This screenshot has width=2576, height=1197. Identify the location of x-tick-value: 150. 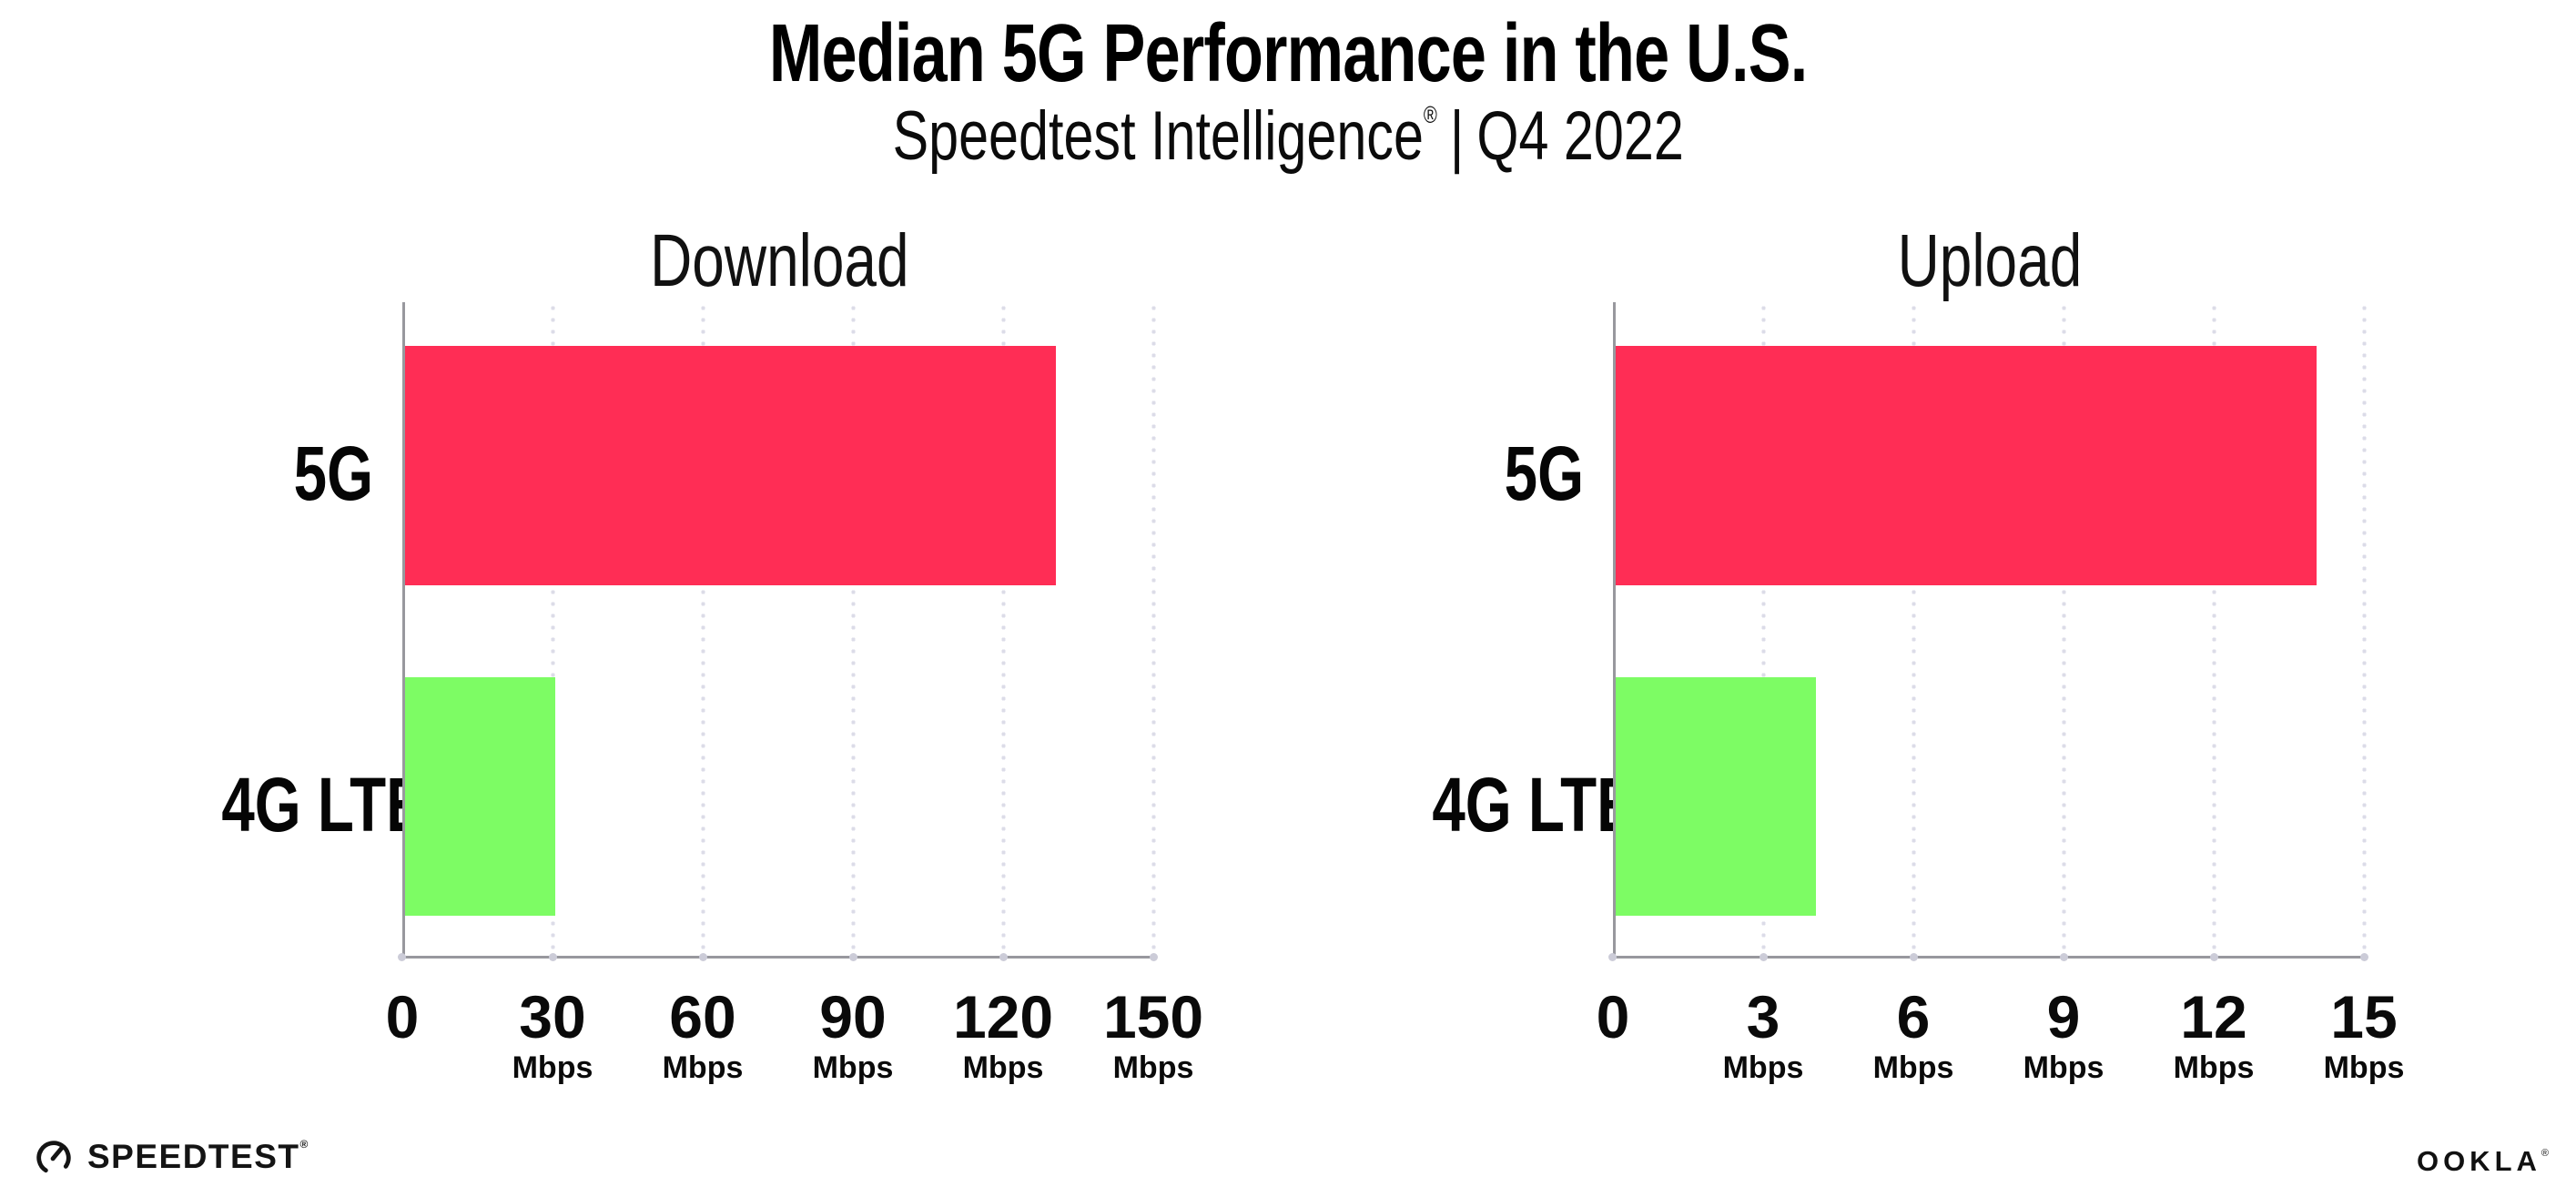
(1153, 1017).